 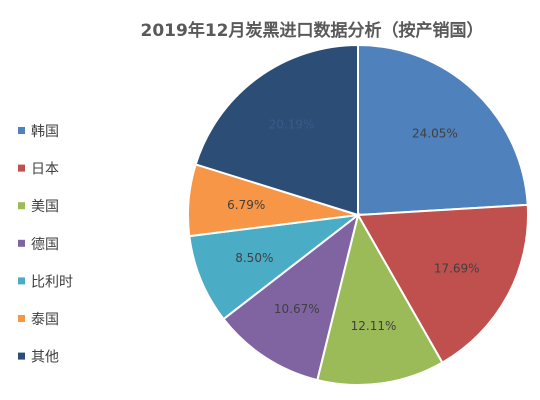 What do you see at coordinates (52, 282) in the screenshot?
I see `legend-label-5: 比利时` at bounding box center [52, 282].